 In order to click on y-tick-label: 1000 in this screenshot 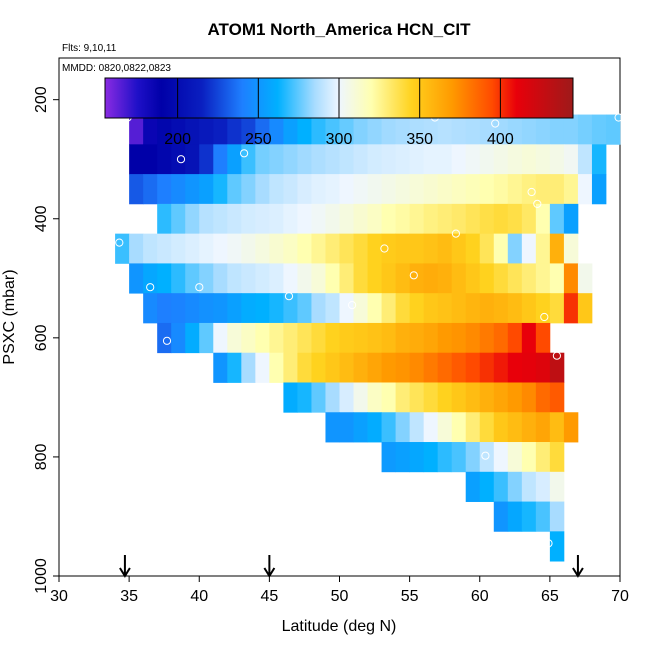, I will do `click(41, 576)`.